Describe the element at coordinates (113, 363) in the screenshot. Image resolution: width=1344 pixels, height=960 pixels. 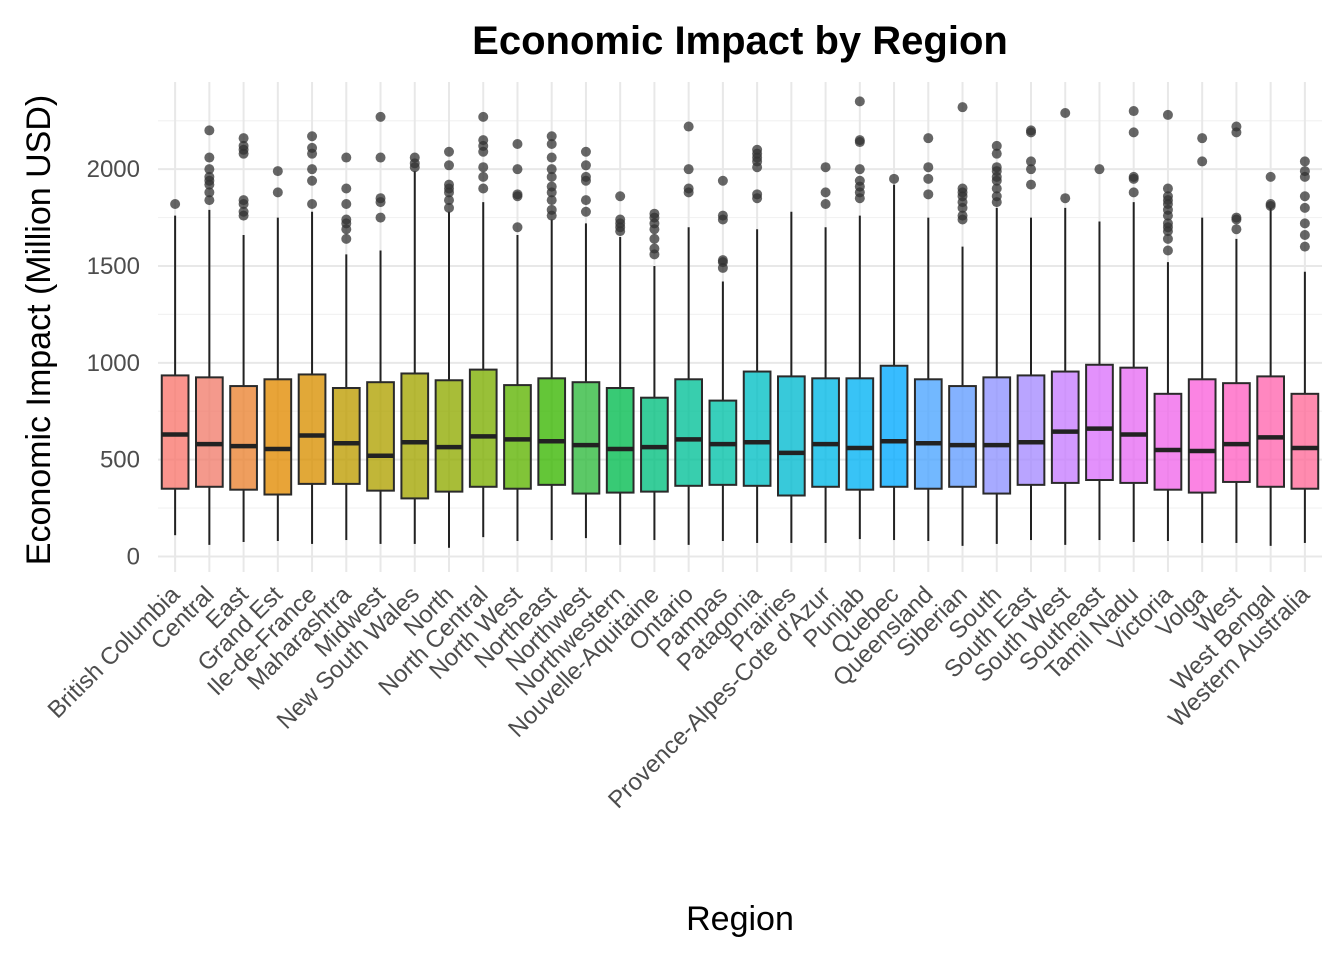
I see `y-tick-labels: 0 500 1000 1500 2000` at that location.